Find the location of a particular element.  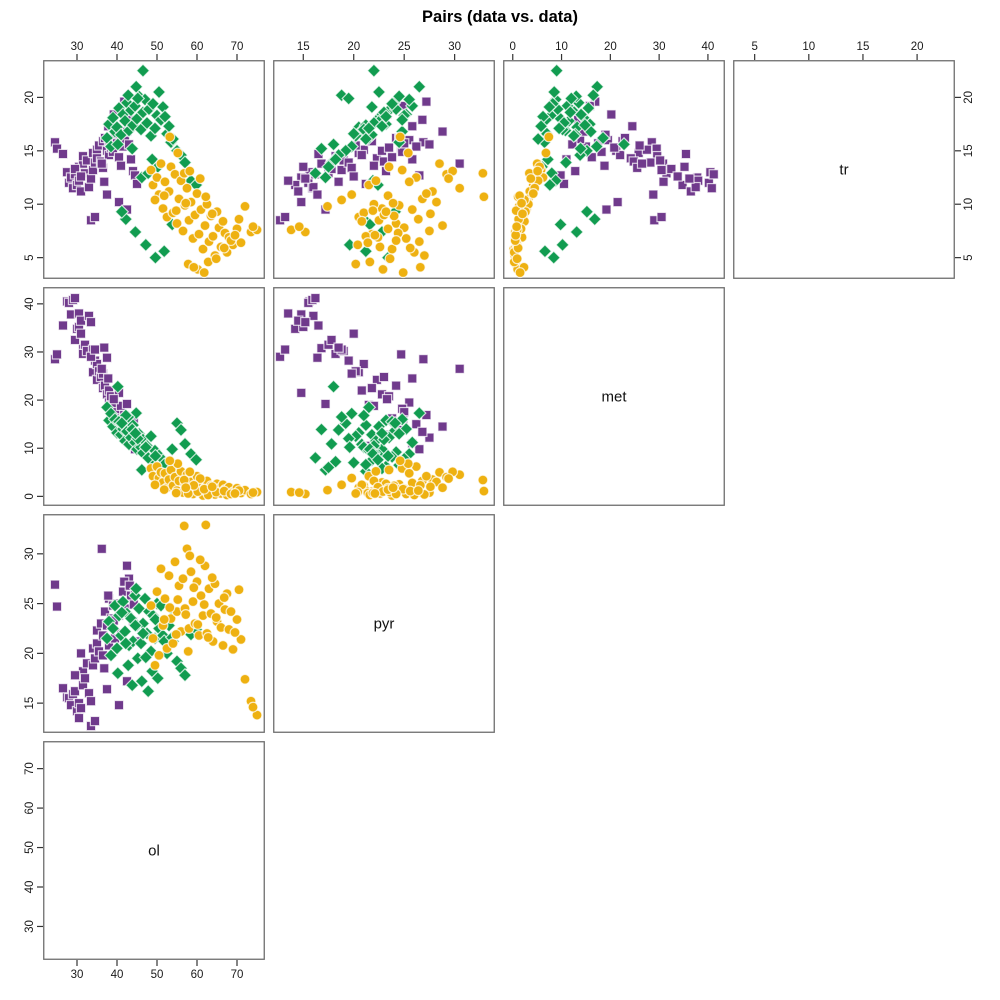

diag-panel-pyr: pyr is located at coordinates (384, 623).